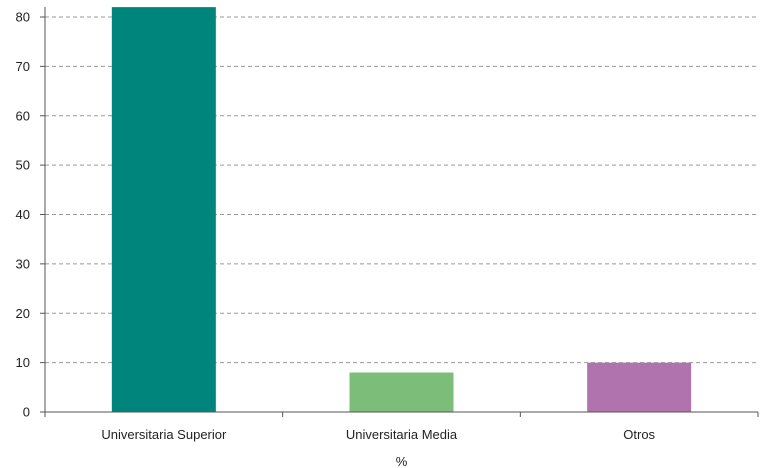  Describe the element at coordinates (23, 66) in the screenshot. I see `y-tick-label: 70` at that location.